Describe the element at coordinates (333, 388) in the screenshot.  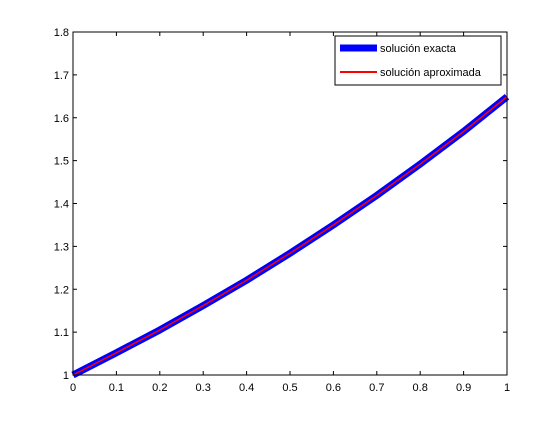
I see `x-tick-label: 0.6` at that location.